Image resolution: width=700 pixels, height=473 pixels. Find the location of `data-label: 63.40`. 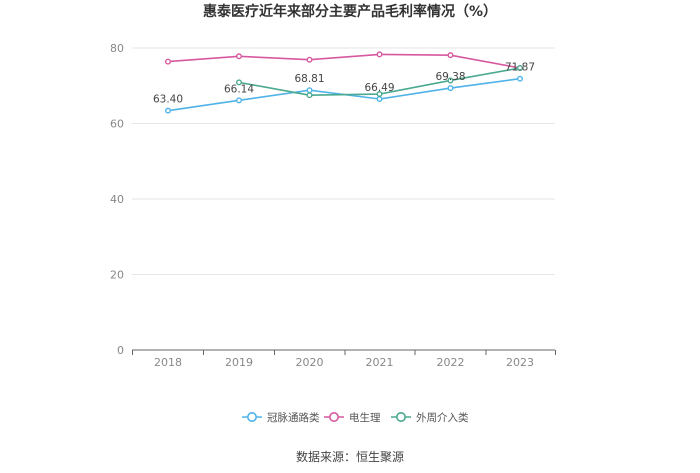

data-label: 63.40 is located at coordinates (168, 100).